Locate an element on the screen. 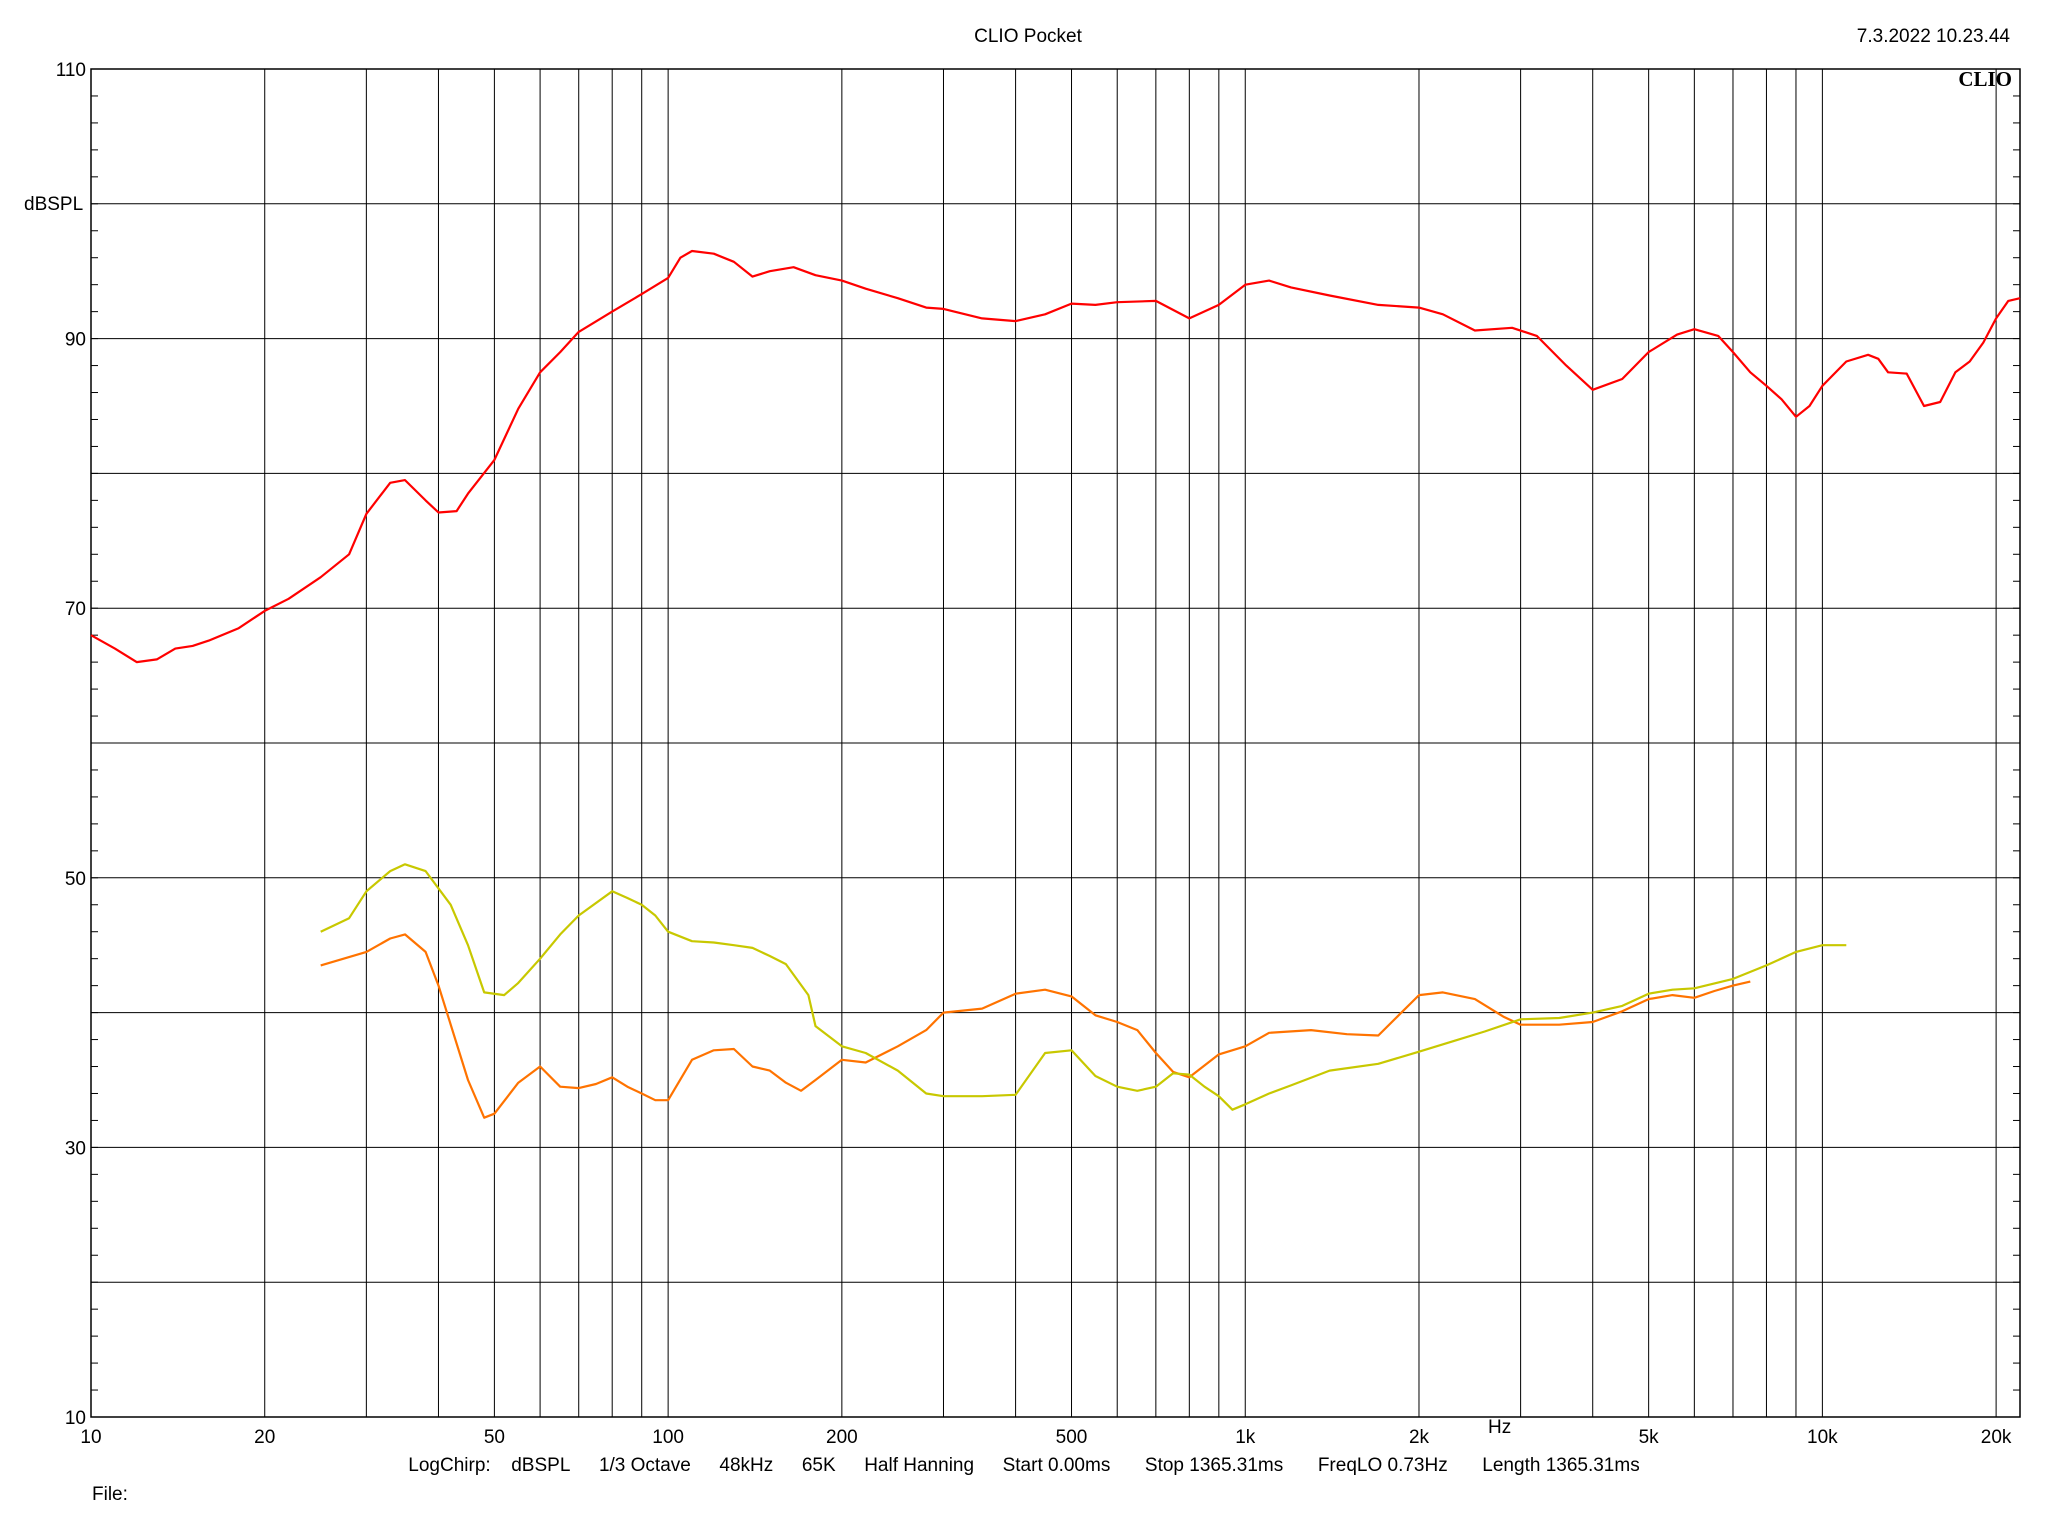 This screenshot has height=1536, width=2048. series-line-orange is located at coordinates (1035, 1026).